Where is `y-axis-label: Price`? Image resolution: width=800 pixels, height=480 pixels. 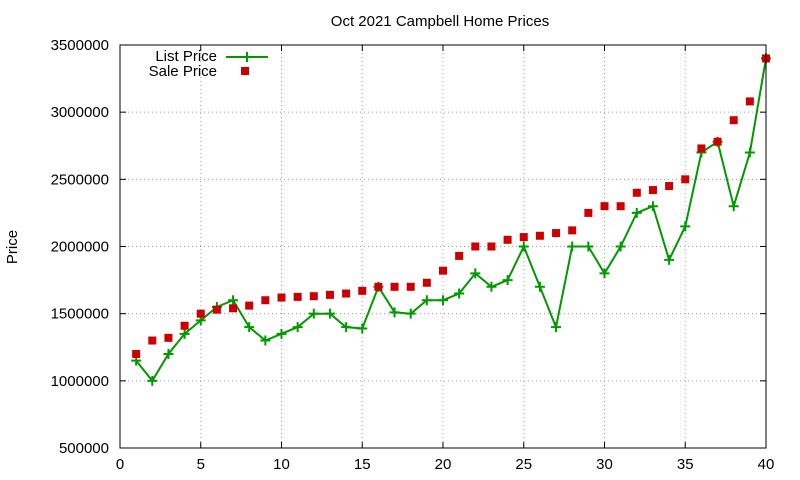
y-axis-label: Price is located at coordinates (12, 247).